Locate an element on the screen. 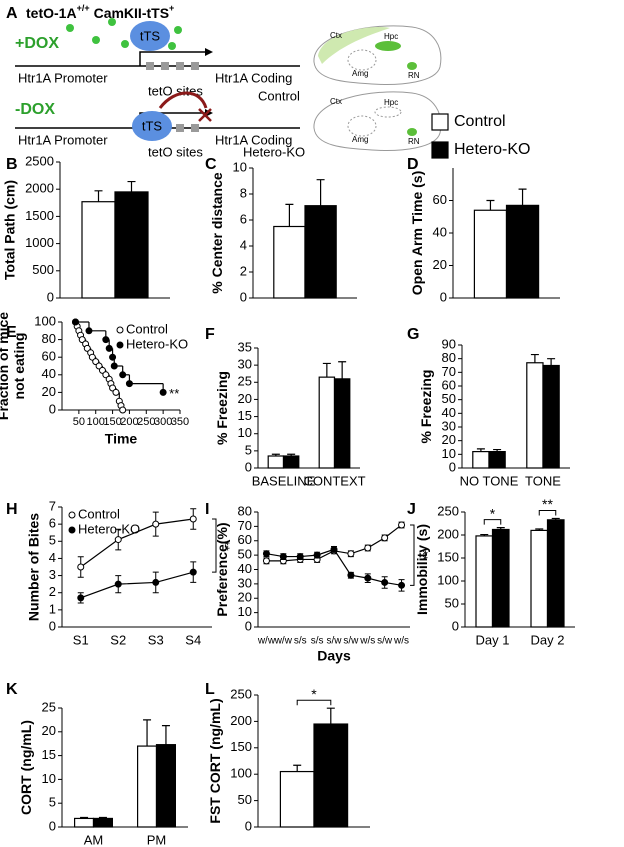 This screenshot has height=847, width=624. y-tick-label: 15 is located at coordinates (49, 754).